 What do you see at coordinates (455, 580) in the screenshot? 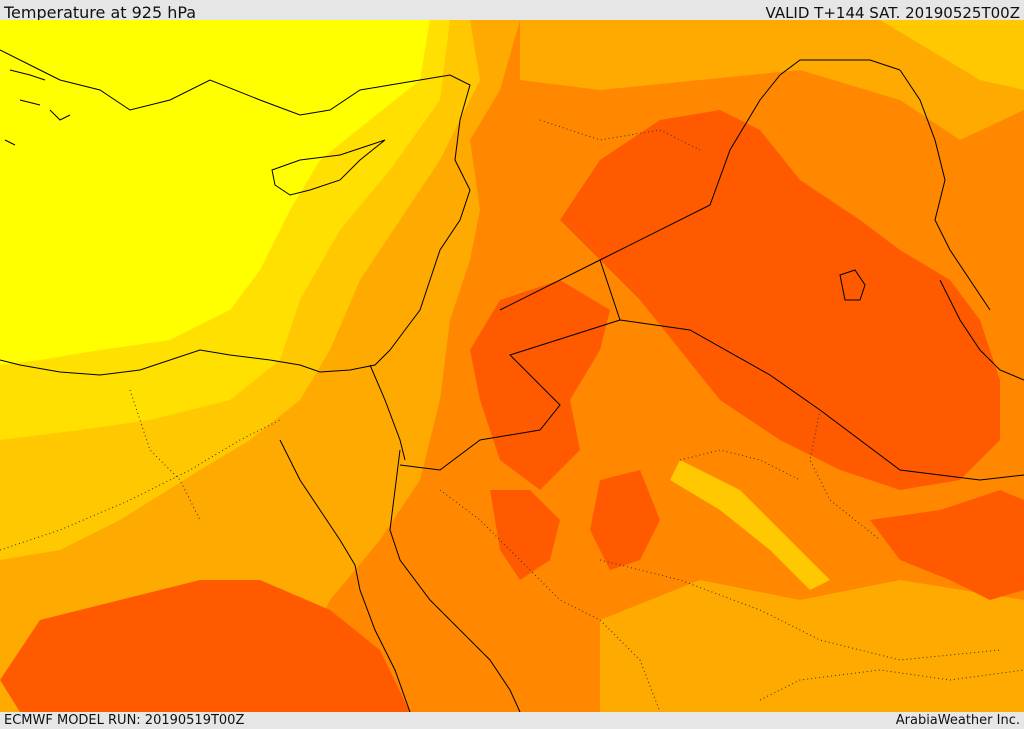
I see `red-sea-coast-east` at bounding box center [455, 580].